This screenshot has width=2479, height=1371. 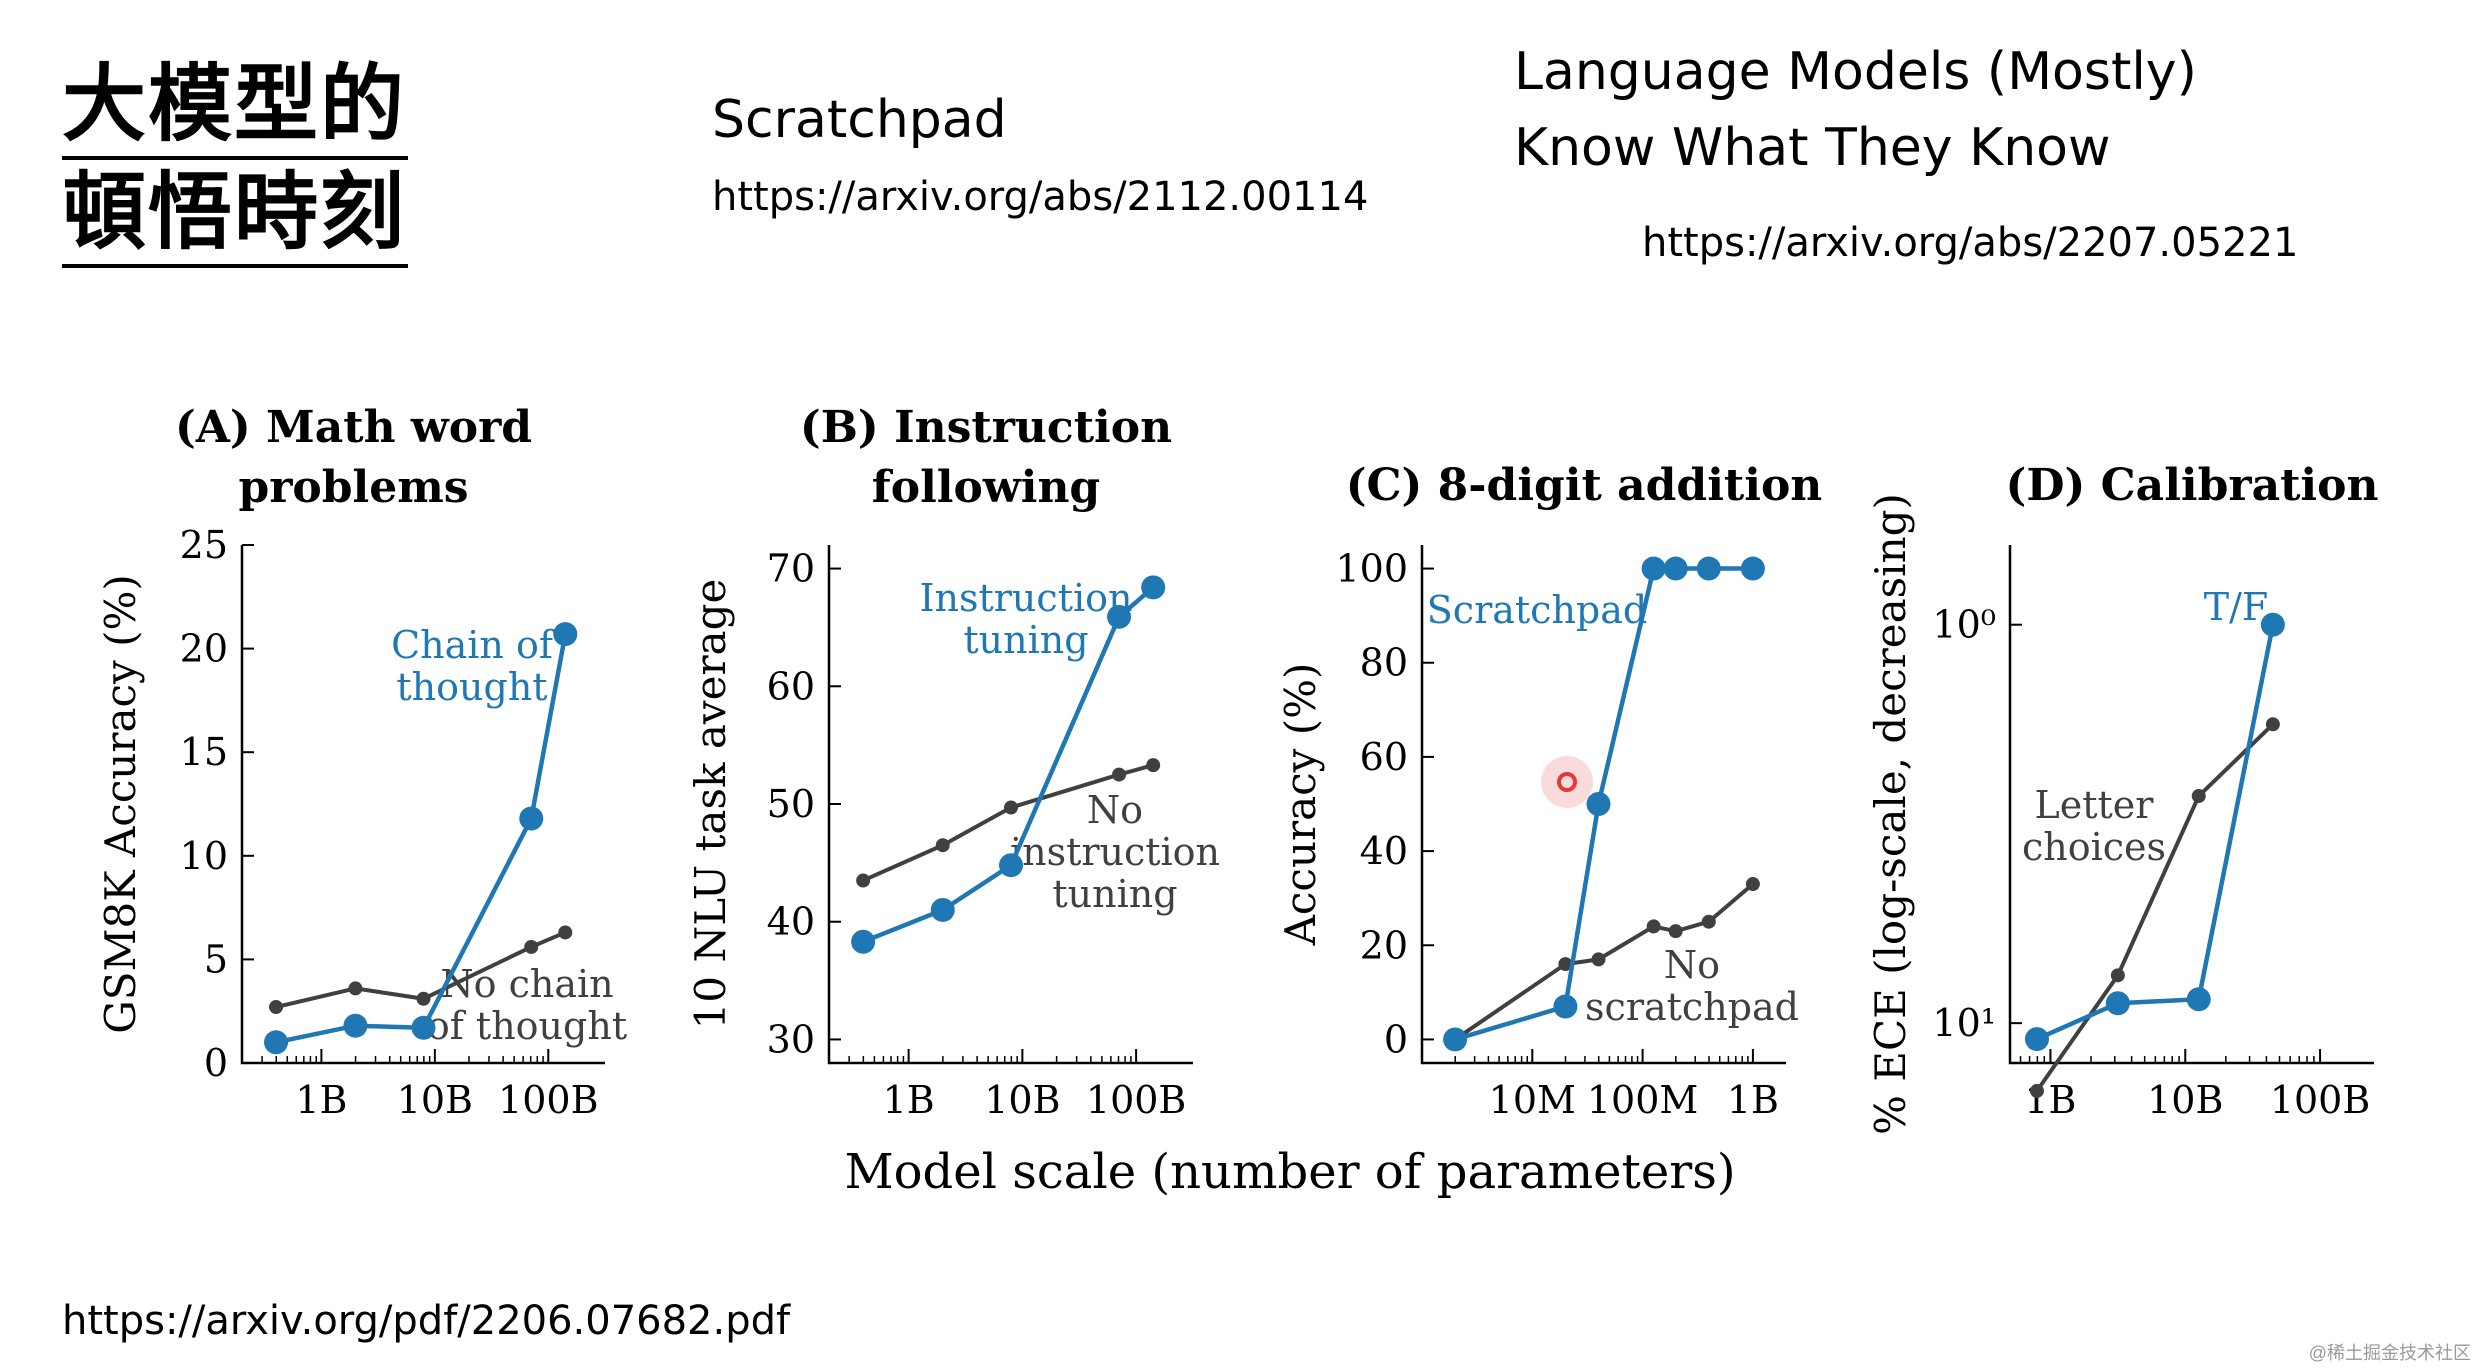 What do you see at coordinates (2320, 1100) in the screenshot?
I see `panel-3-xtick-label-2: 100B` at bounding box center [2320, 1100].